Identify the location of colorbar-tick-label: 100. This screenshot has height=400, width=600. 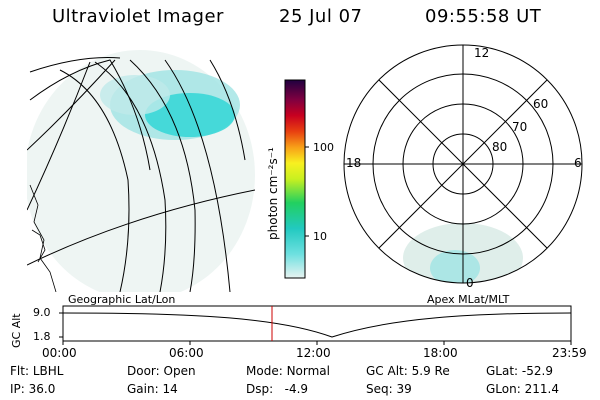
(323, 147).